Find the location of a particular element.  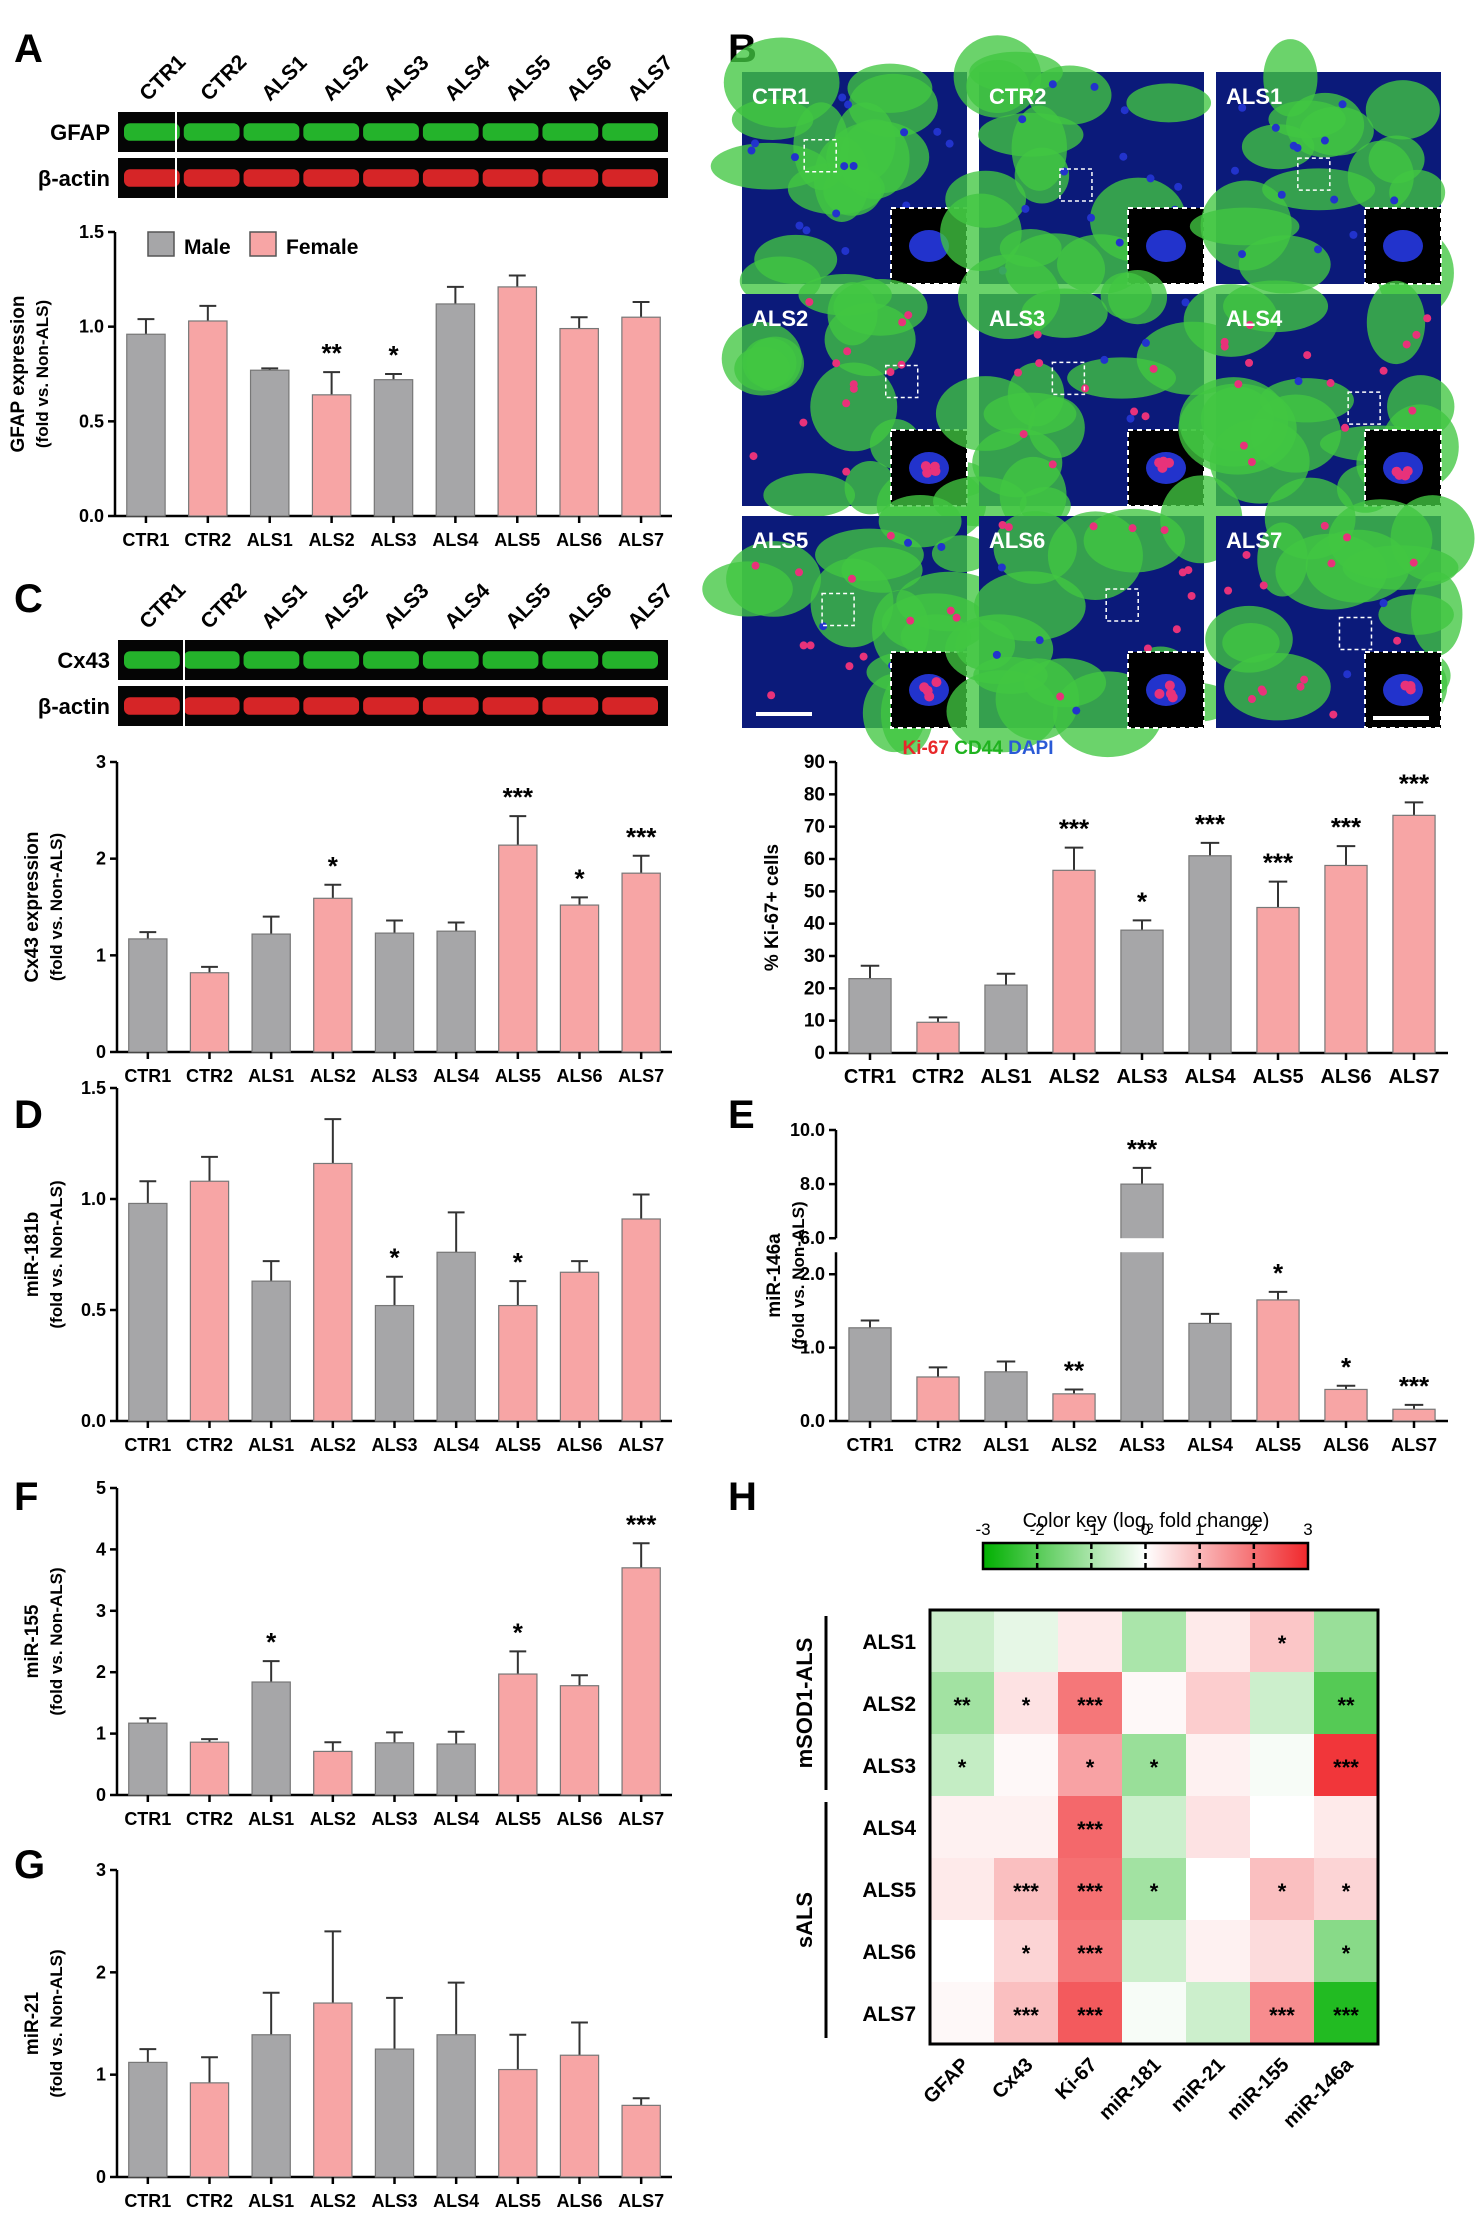

y-axis-label-sub: (fold vs. Non-ALS) is located at coordinates (56, 1641).